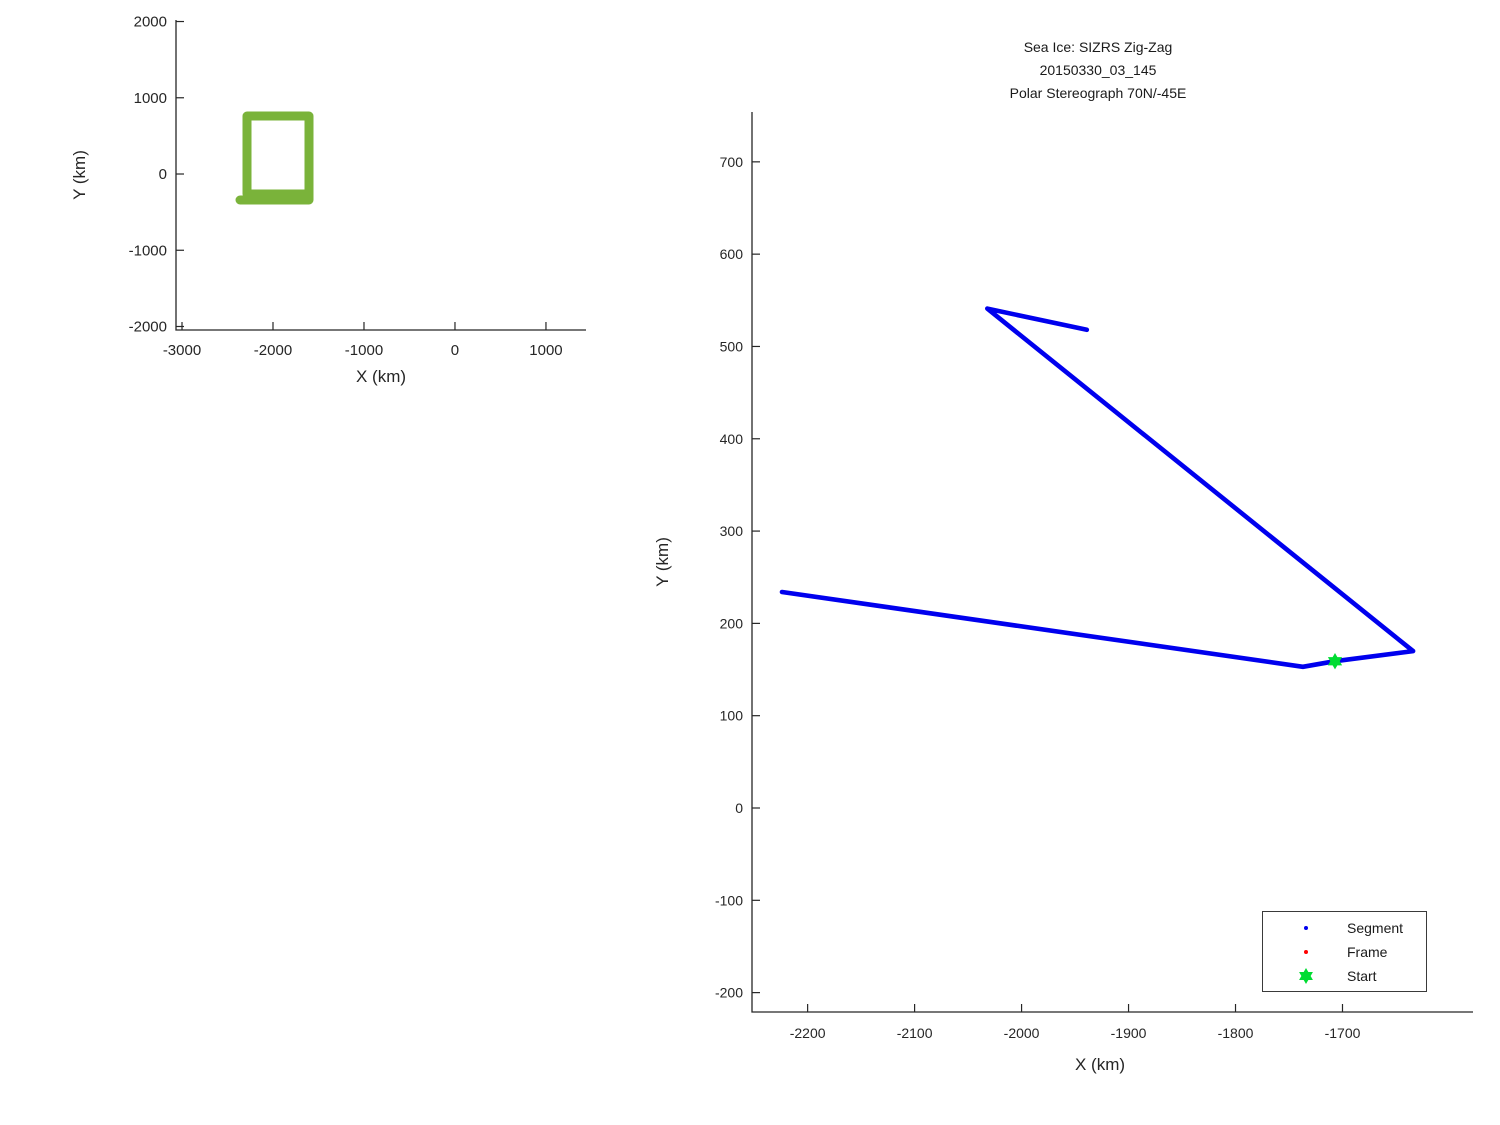 The image size is (1500, 1125). What do you see at coordinates (163, 174) in the screenshot?
I see `overview-y-tick-label: 0` at bounding box center [163, 174].